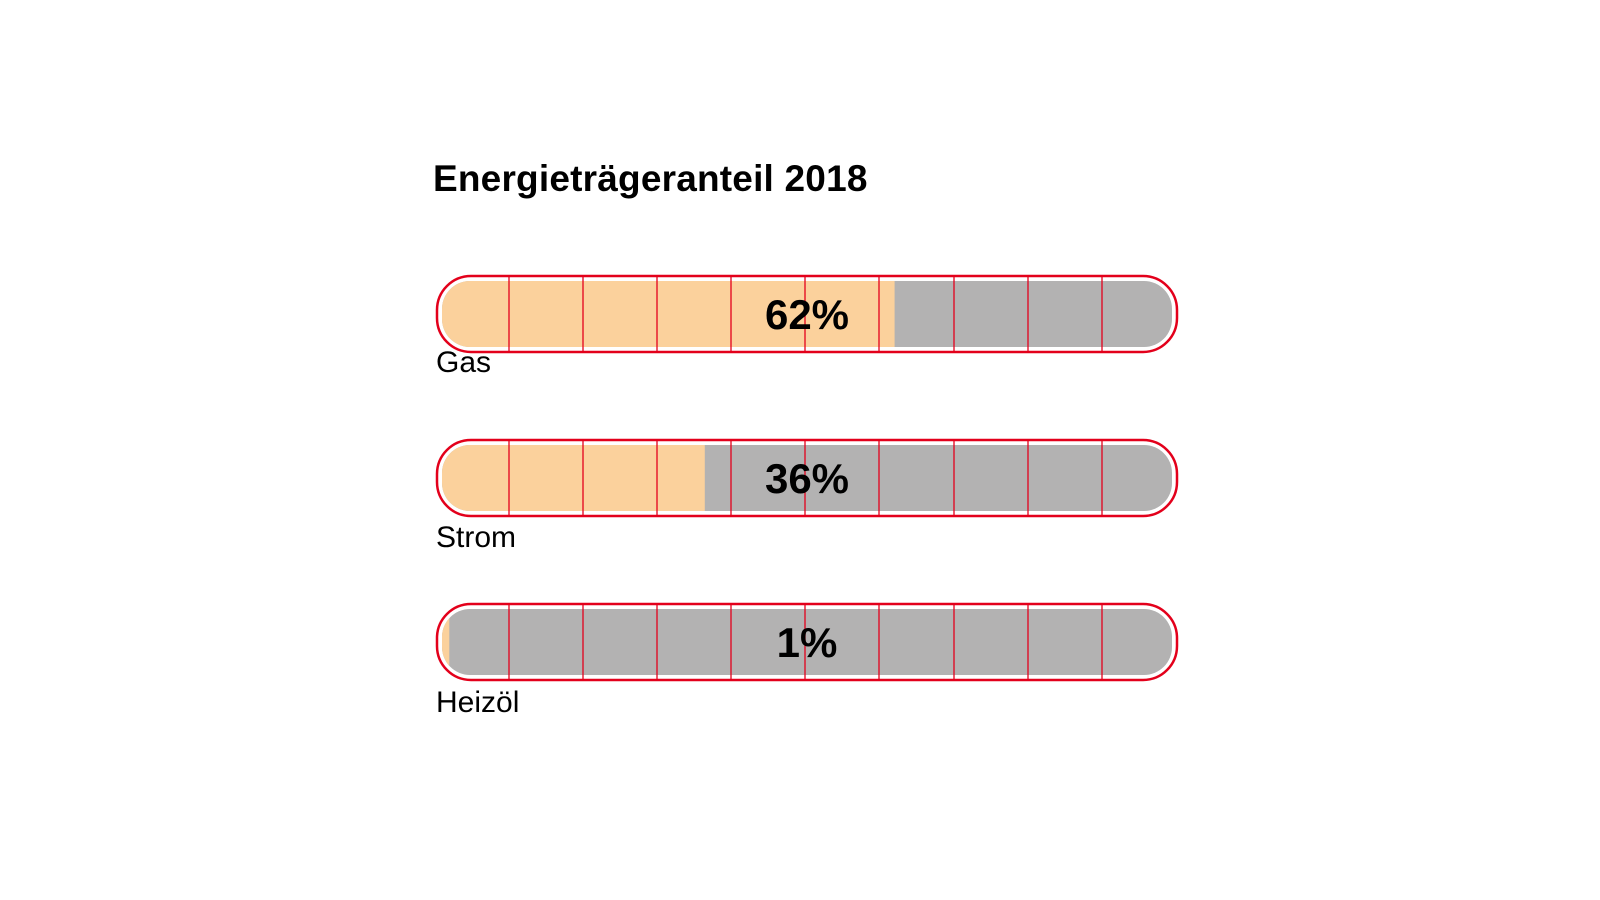  Describe the element at coordinates (463, 362) in the screenshot. I see `bar-category-label: Gas` at that location.